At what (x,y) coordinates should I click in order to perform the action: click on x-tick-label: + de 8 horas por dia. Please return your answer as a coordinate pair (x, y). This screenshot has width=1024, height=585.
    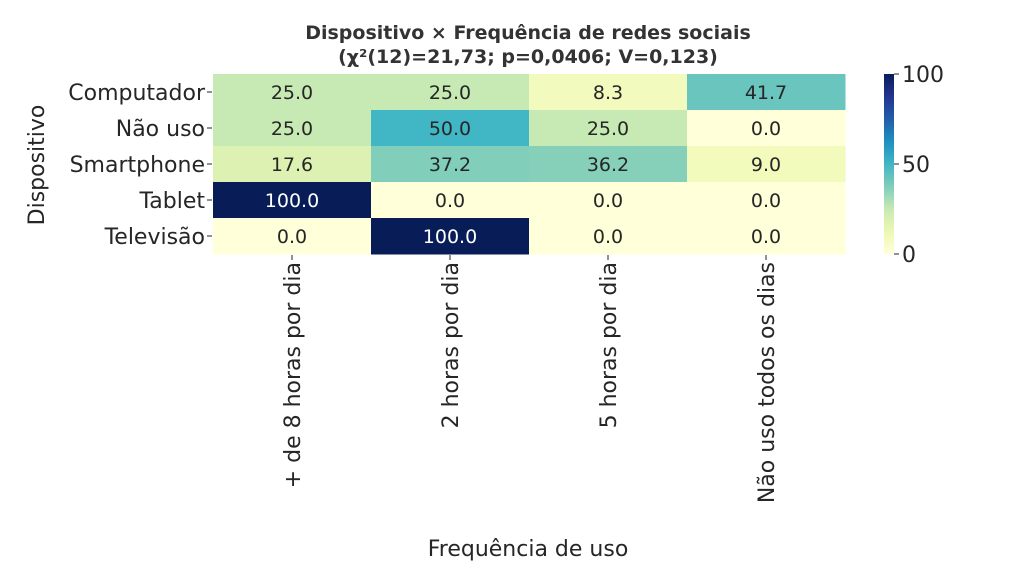
    Looking at the image, I should click on (293, 375).